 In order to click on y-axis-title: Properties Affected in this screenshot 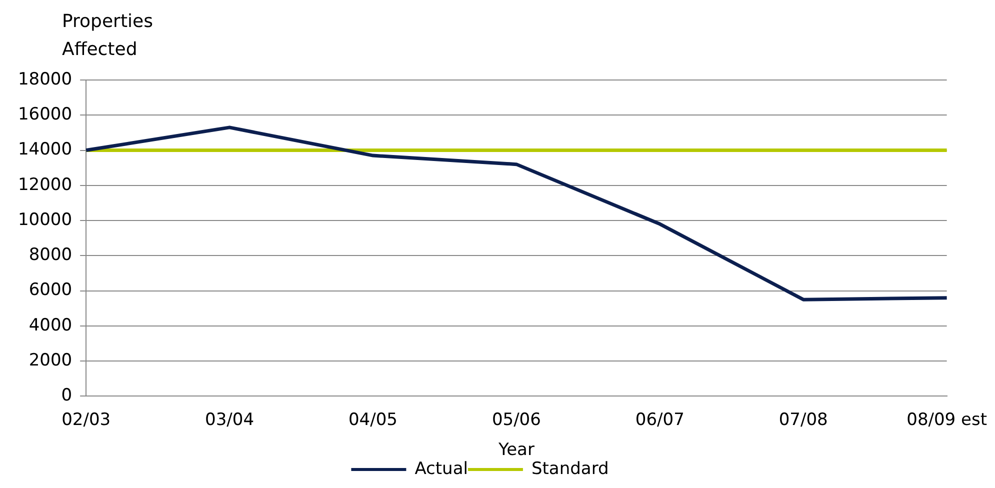, I will do `click(108, 36)`.